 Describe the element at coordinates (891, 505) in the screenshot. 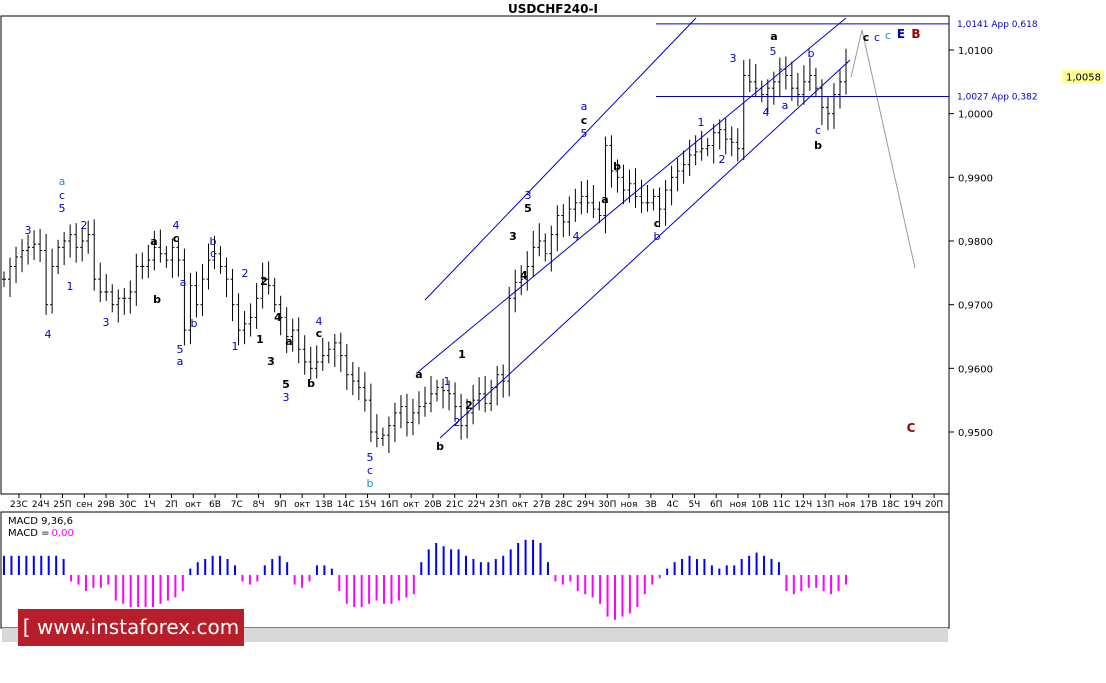

I see `time-tick-label: 18С` at that location.